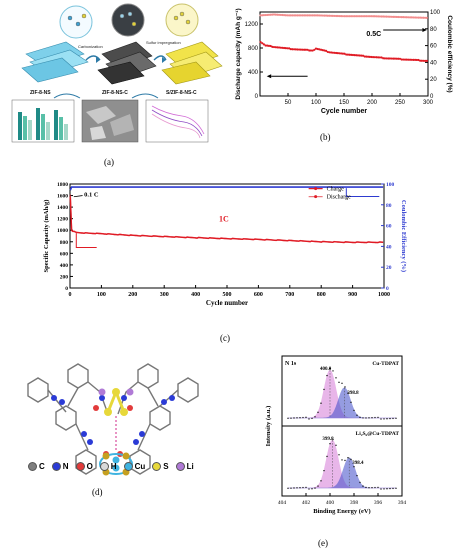 The image size is (455, 550). I want to click on zoom-bubble-molecule, so click(76, 22).